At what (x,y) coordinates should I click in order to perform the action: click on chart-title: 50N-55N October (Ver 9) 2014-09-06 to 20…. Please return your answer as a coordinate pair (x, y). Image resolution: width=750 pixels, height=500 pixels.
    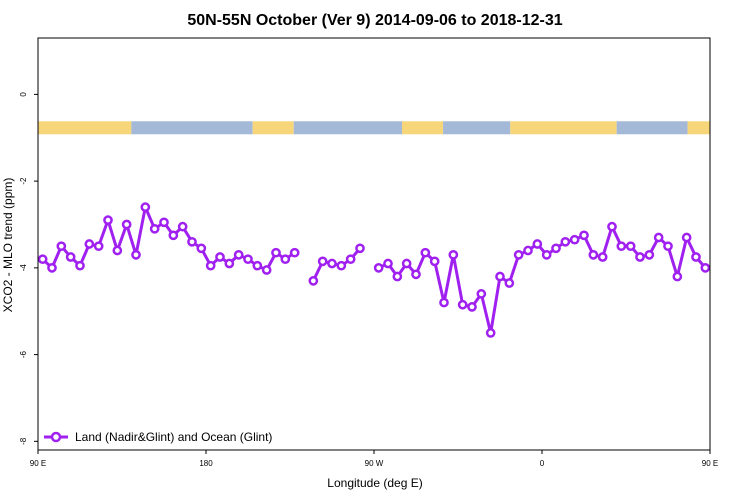
    Looking at the image, I should click on (374, 20).